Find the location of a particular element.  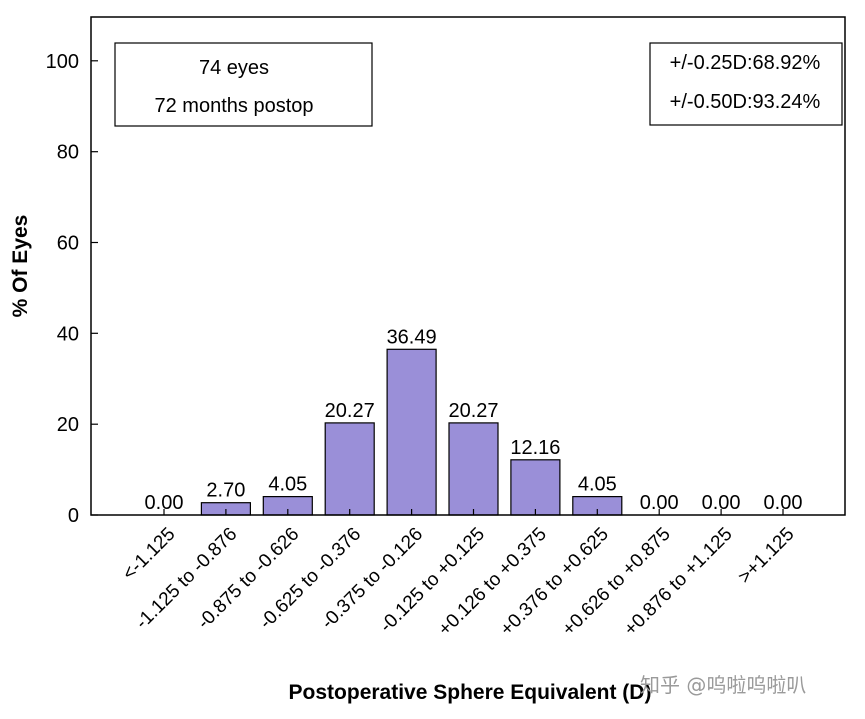

x-category-label-9: +0.876 to +1.125 is located at coordinates (678, 582).